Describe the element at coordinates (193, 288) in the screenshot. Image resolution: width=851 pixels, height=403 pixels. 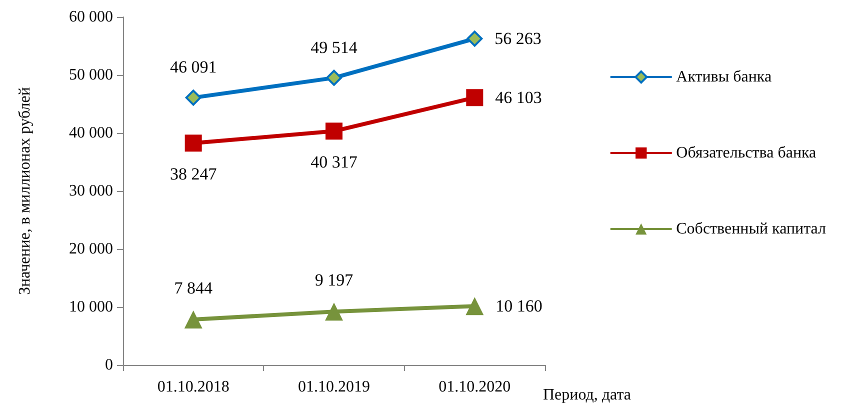
I see `data-label: 7 844` at that location.